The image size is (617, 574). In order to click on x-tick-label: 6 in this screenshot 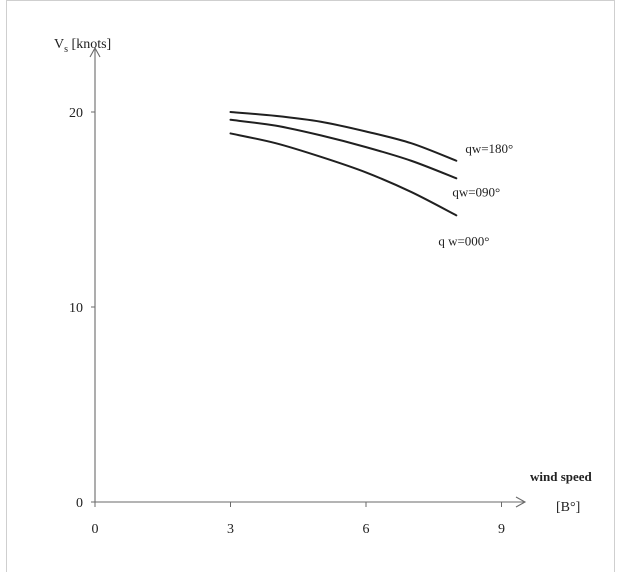, I will do `click(366, 529)`.